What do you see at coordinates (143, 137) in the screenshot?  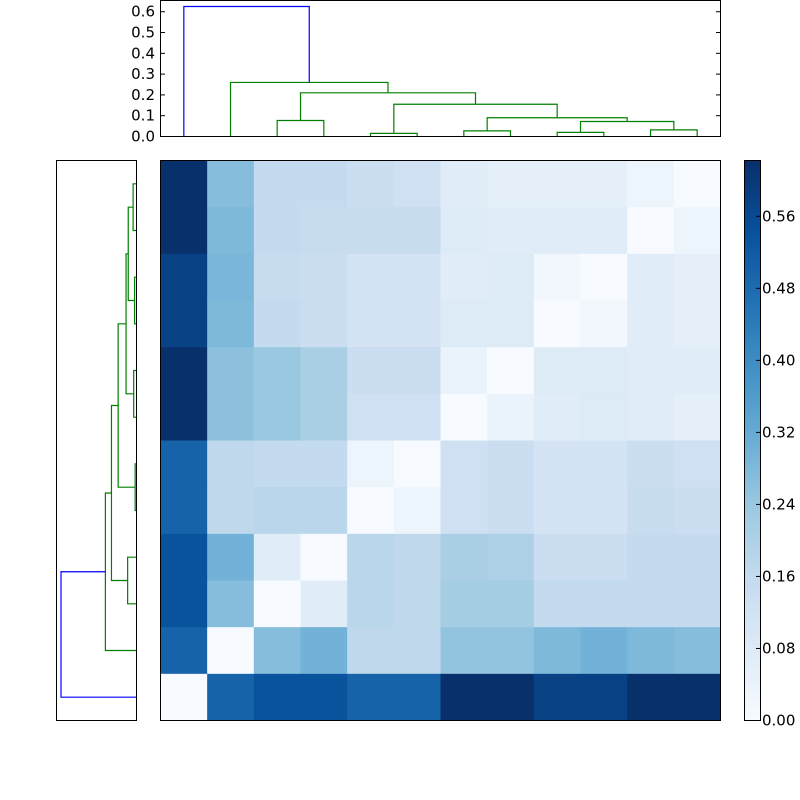 I see `y-tick-label: 0.0` at bounding box center [143, 137].